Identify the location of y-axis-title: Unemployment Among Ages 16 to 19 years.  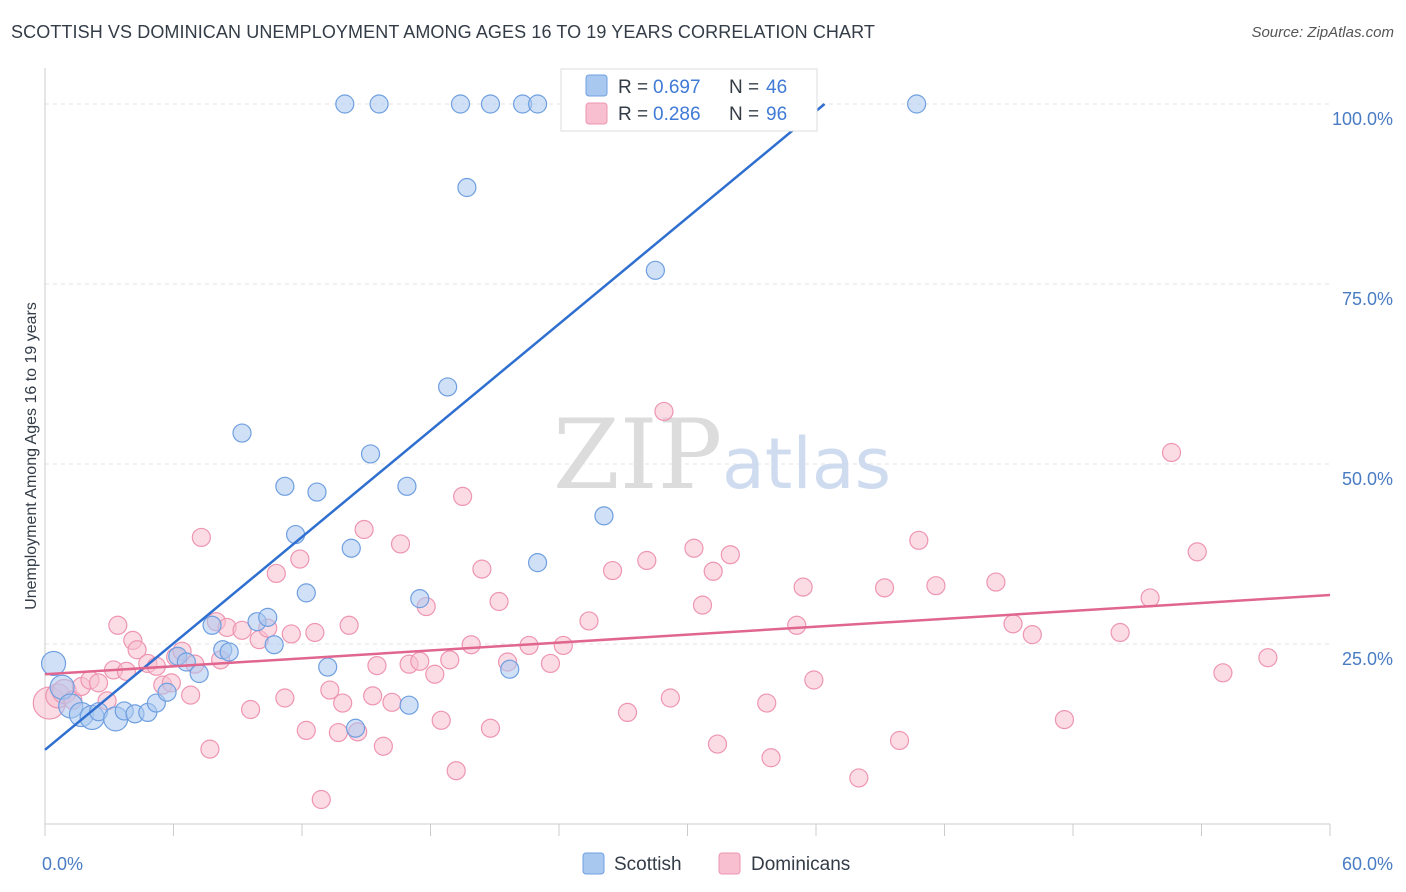
(31, 456).